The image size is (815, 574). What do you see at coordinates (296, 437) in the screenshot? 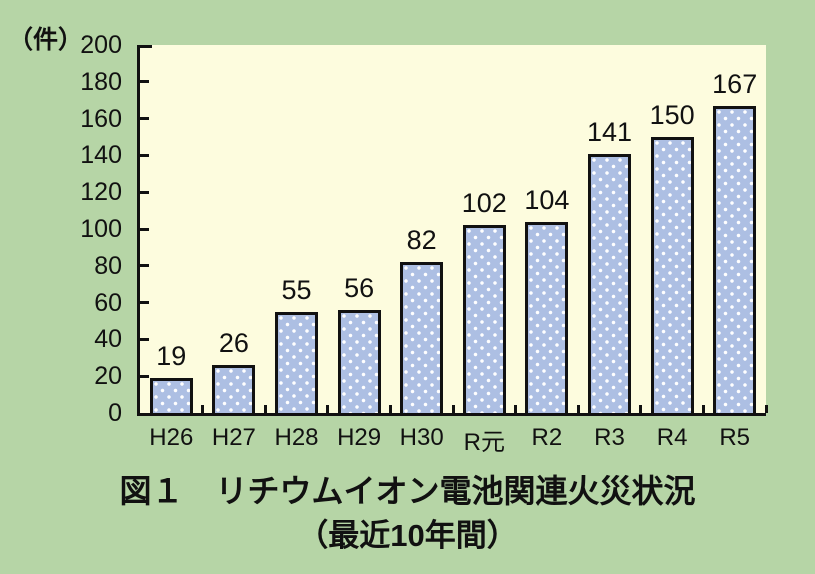
I see `x-tick-label: H28` at bounding box center [296, 437].